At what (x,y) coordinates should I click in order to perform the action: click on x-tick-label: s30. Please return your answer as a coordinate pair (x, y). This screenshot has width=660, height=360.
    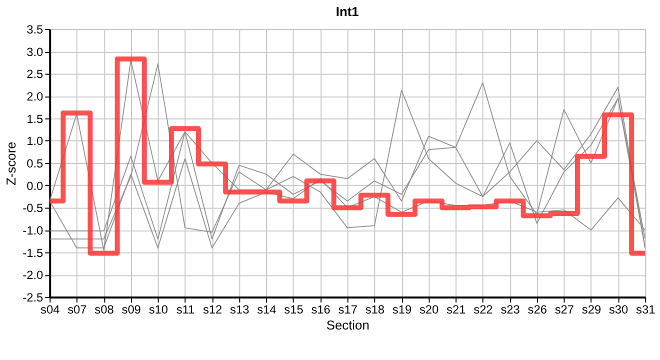
    Looking at the image, I should click on (618, 309).